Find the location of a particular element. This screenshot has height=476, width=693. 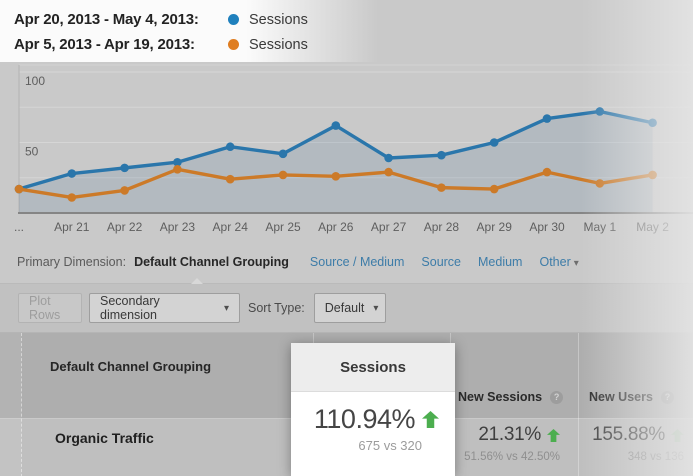

svg-text: Apr 29 is located at coordinates (495, 227).